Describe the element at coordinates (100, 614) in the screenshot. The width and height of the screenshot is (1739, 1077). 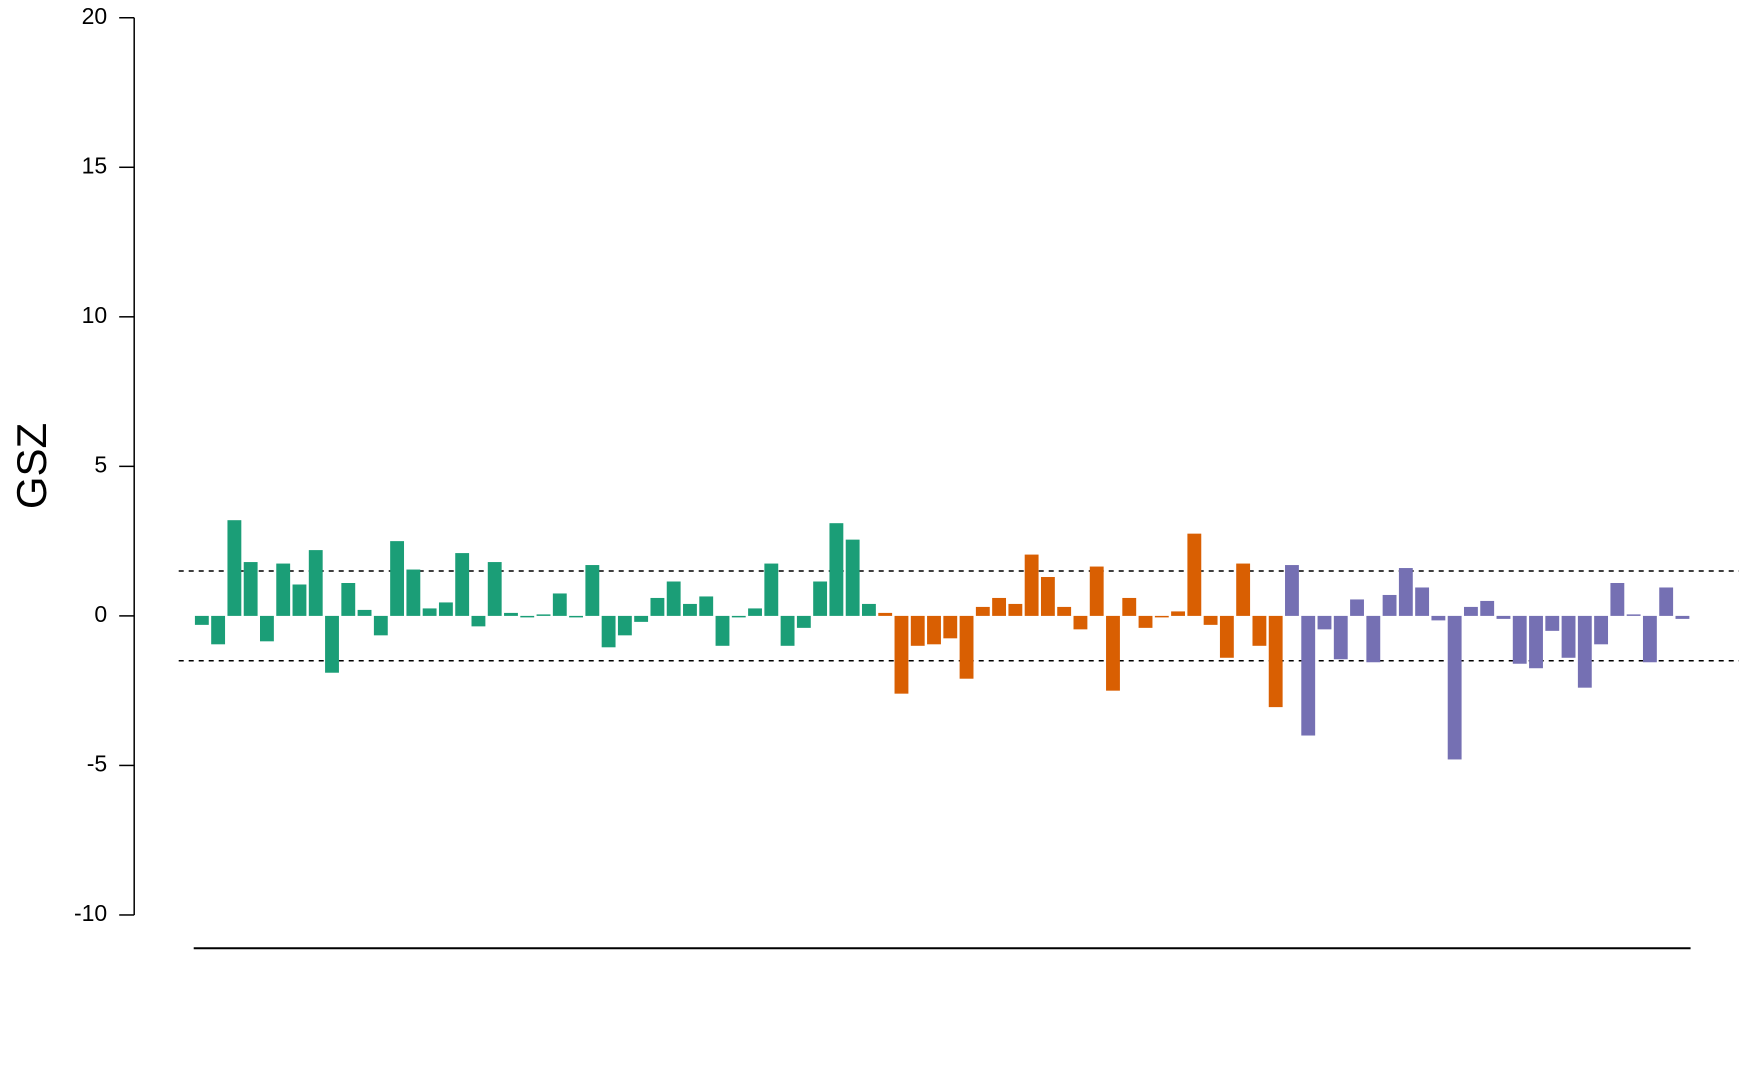
I see `y-tick-label: 0` at that location.